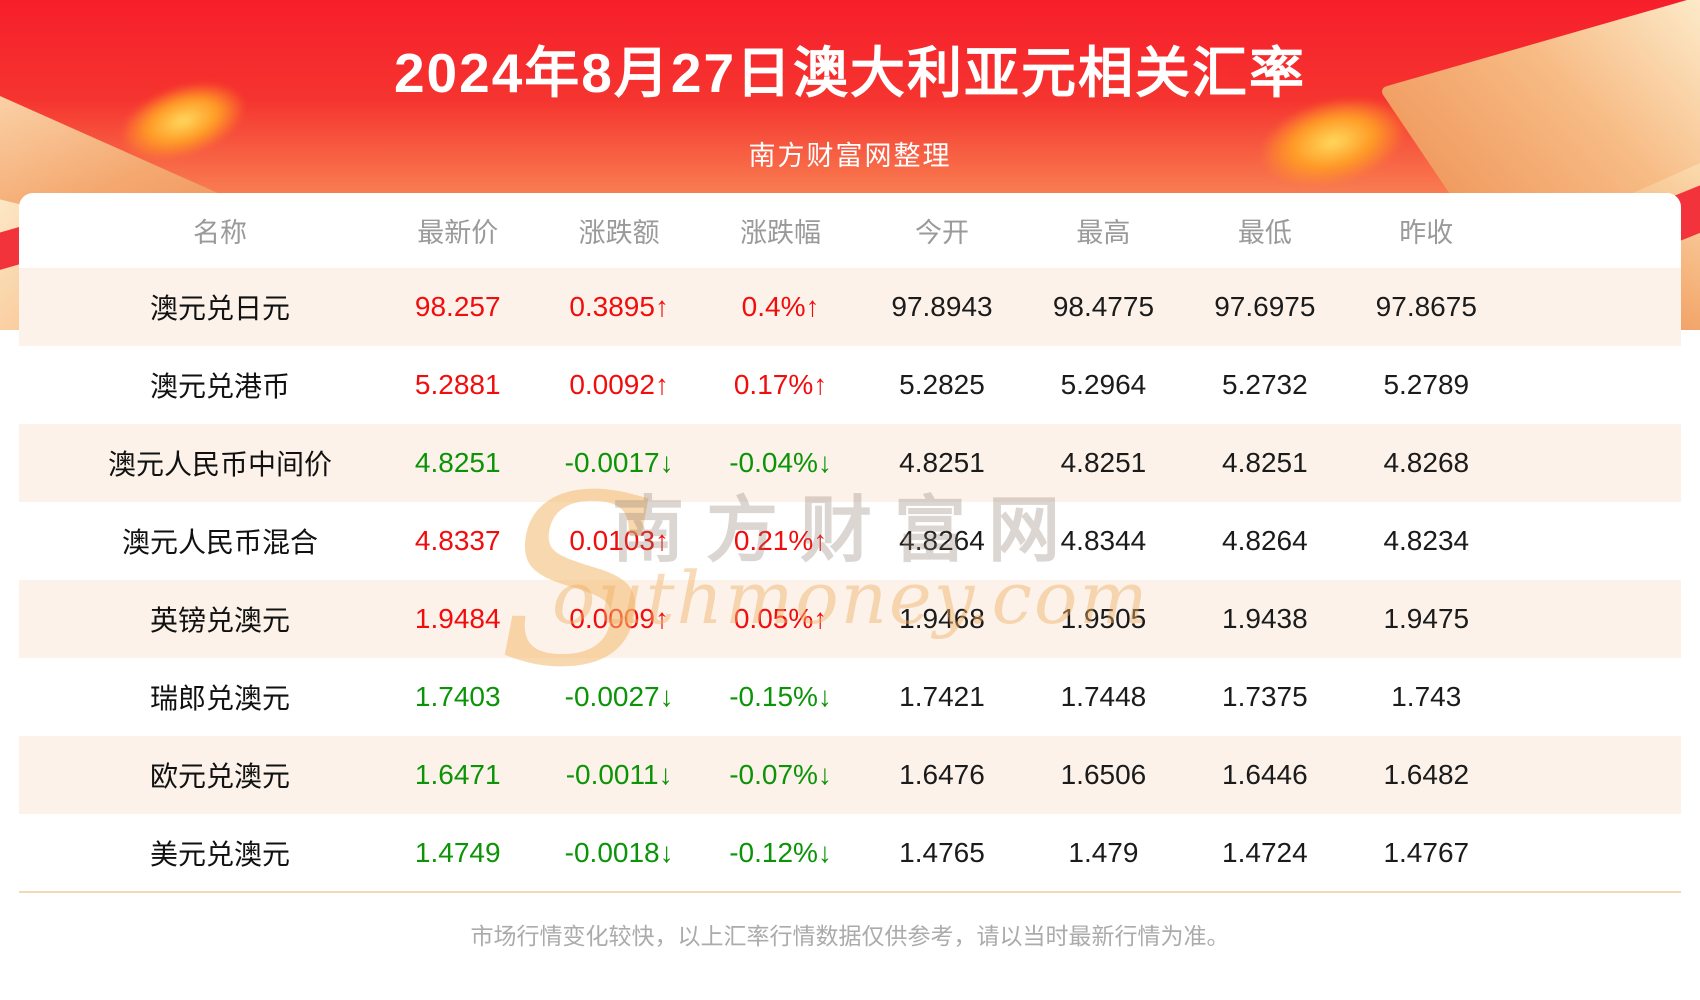 The height and width of the screenshot is (1000, 1700). I want to click on cell-name: 澳元人民币混合, so click(219, 542).